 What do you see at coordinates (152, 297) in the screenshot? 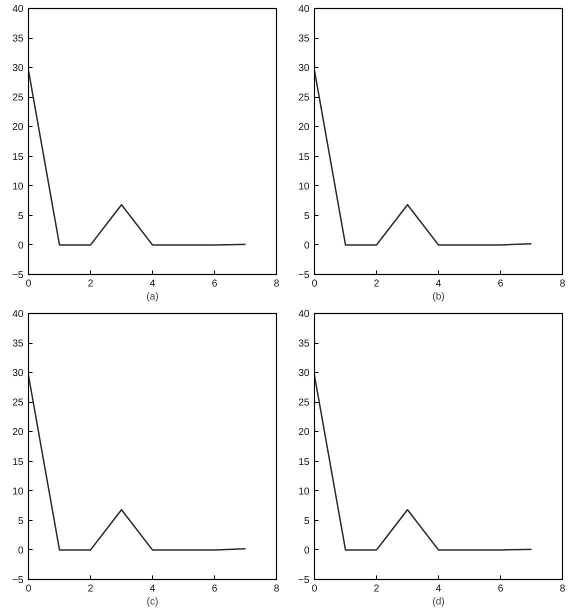
I see `x-axis-title: (a)` at bounding box center [152, 297].